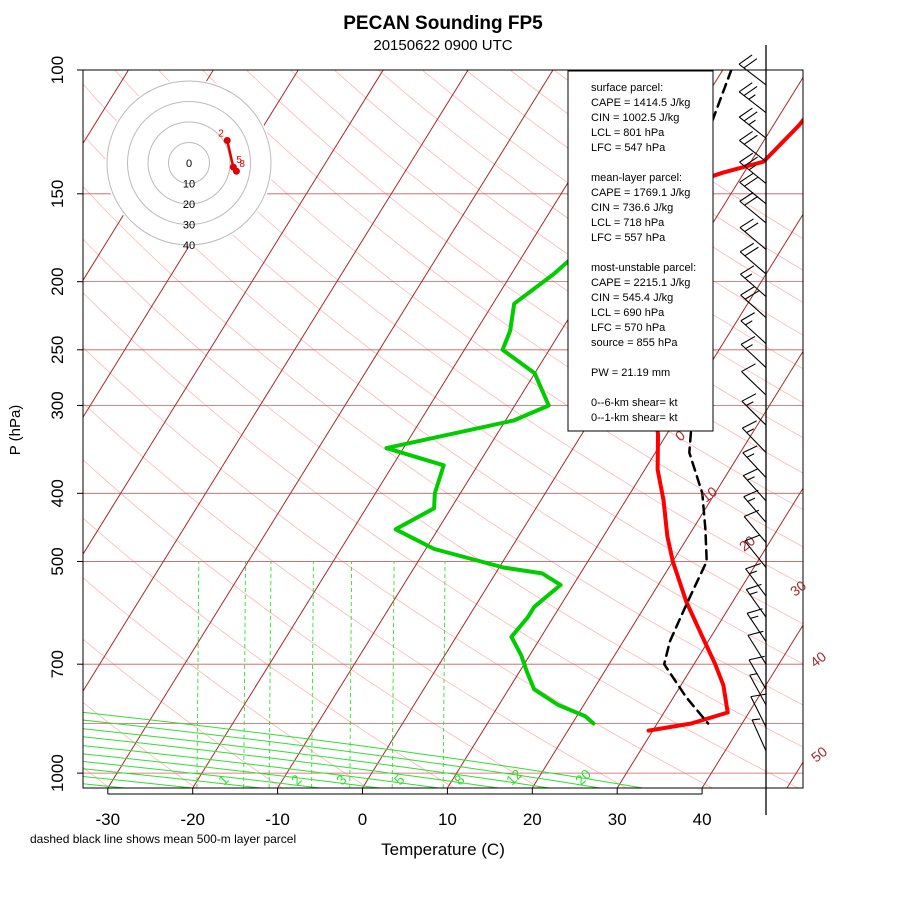 This screenshot has width=900, height=905. I want to click on y-tick-label: 500, so click(57, 561).